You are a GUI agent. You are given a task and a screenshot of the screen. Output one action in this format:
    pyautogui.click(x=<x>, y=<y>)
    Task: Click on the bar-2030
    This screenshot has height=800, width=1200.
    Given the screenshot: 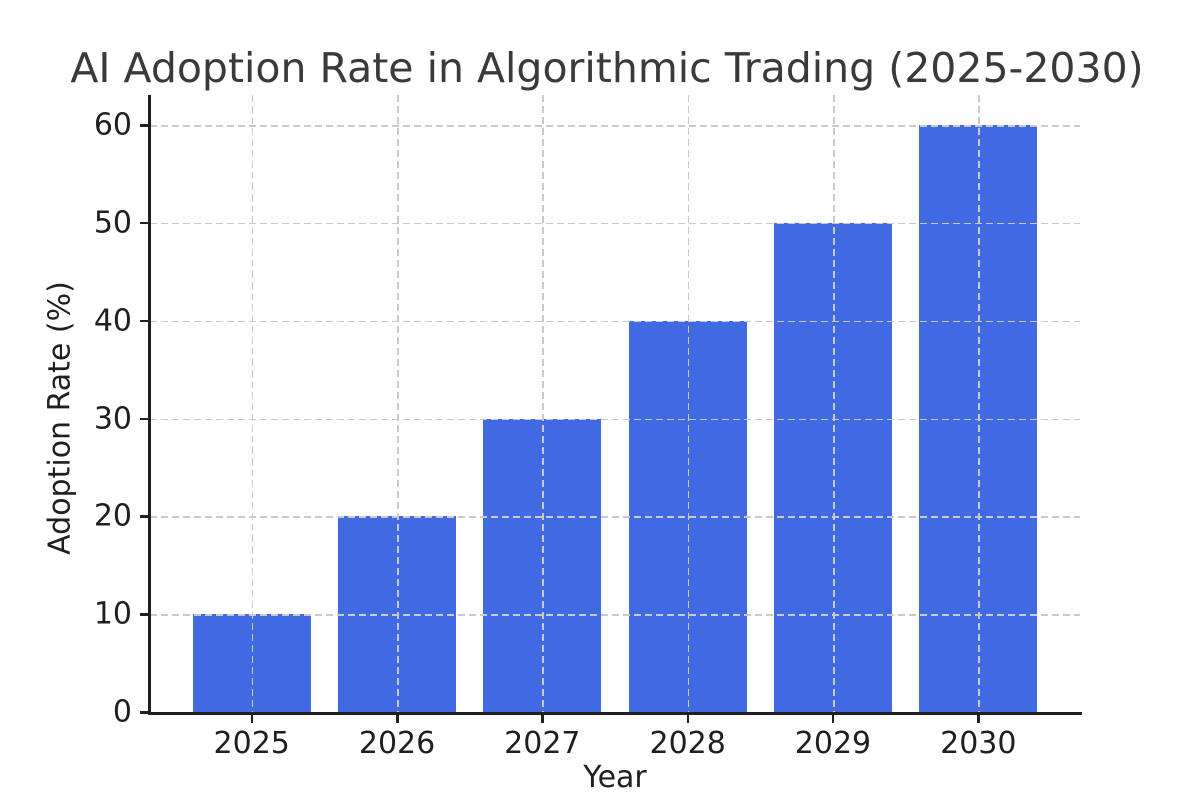 What is the action you would take?
    pyautogui.click(x=978, y=418)
    